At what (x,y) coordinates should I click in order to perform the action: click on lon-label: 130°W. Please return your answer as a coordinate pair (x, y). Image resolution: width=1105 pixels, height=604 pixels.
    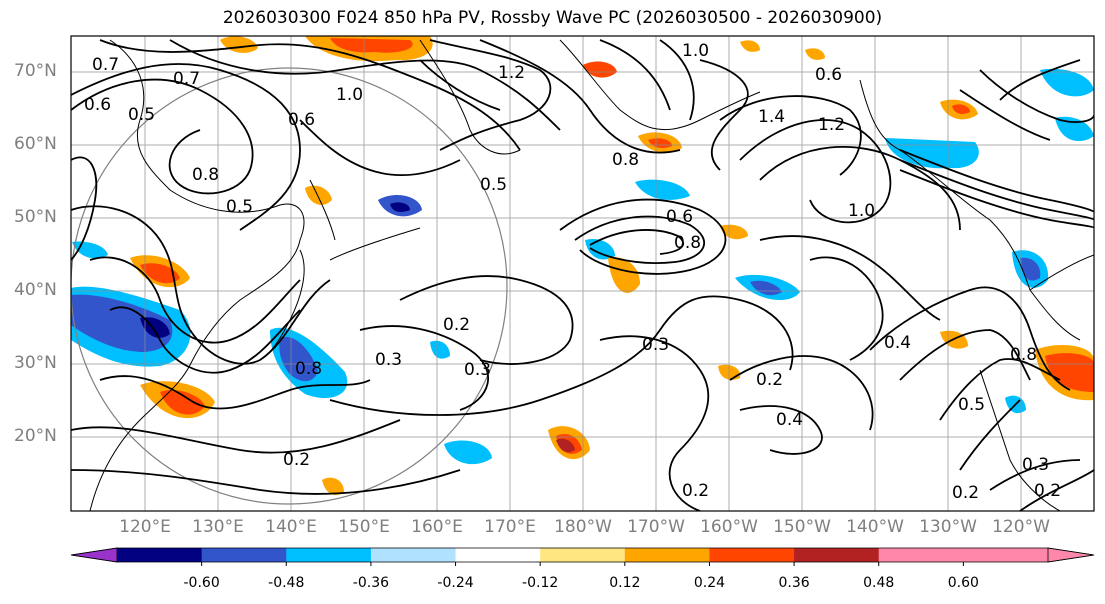
    Looking at the image, I should click on (948, 527).